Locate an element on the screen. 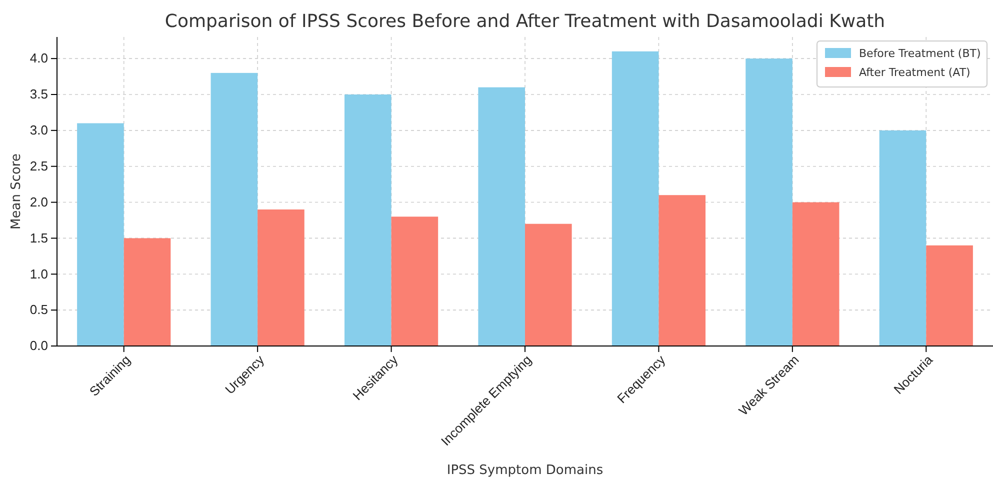 This screenshot has width=993, height=479. legend-label: Before Treatment (BT) is located at coordinates (920, 53).